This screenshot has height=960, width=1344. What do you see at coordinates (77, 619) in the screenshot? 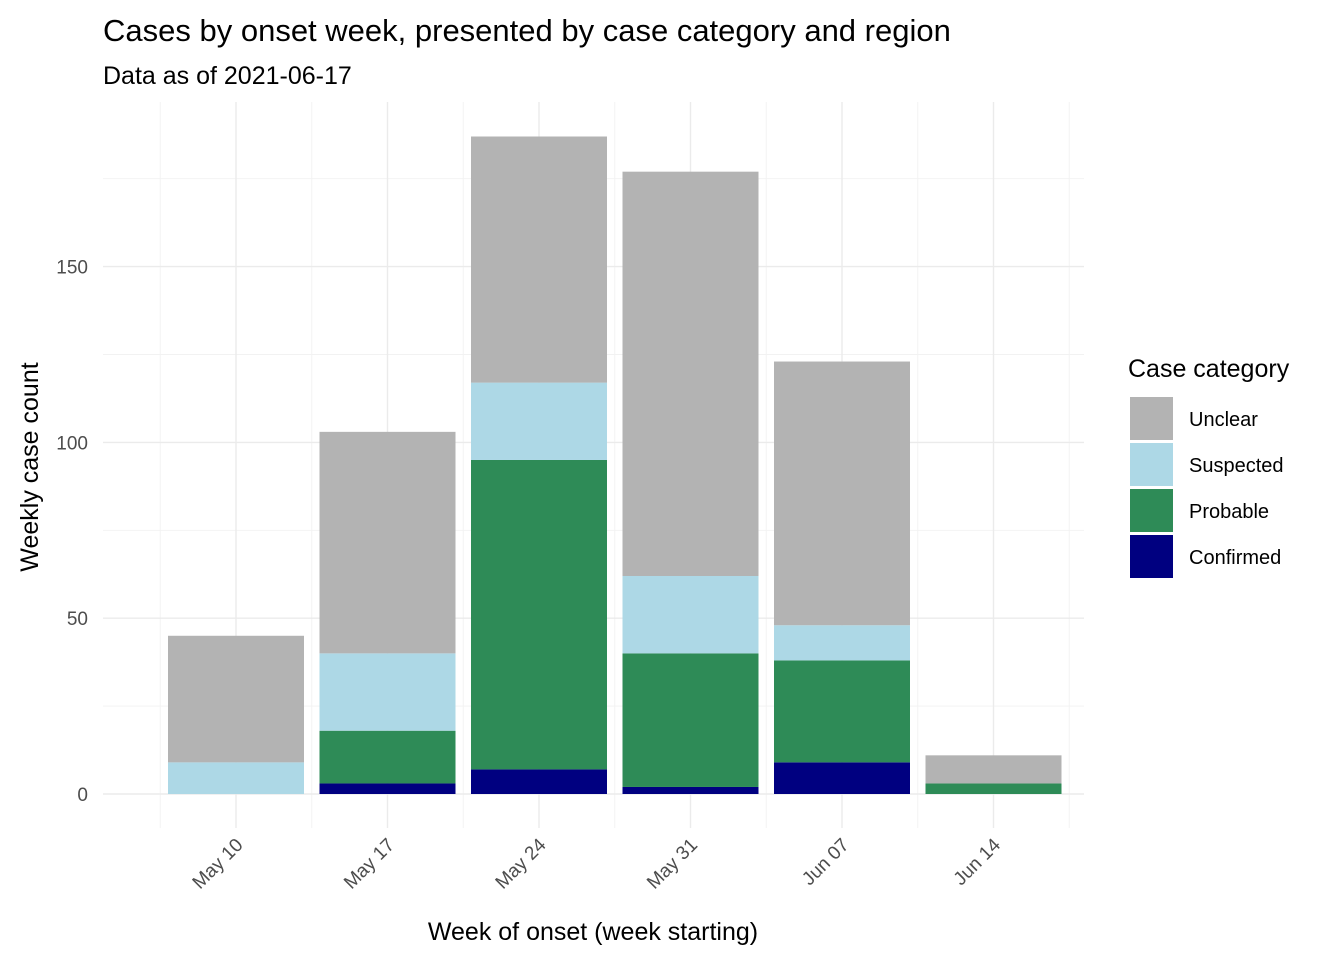
I see `y-tick-label: 50` at bounding box center [77, 619].